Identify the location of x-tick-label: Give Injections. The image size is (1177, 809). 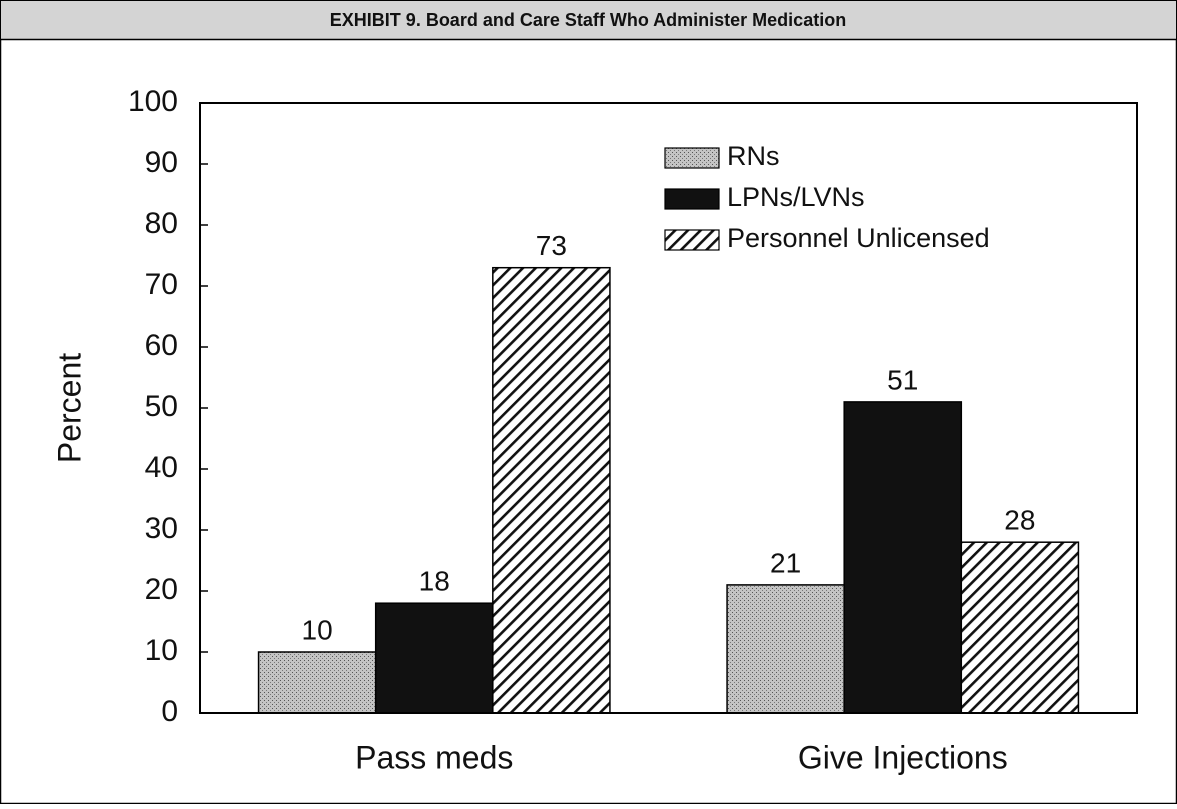
(903, 757).